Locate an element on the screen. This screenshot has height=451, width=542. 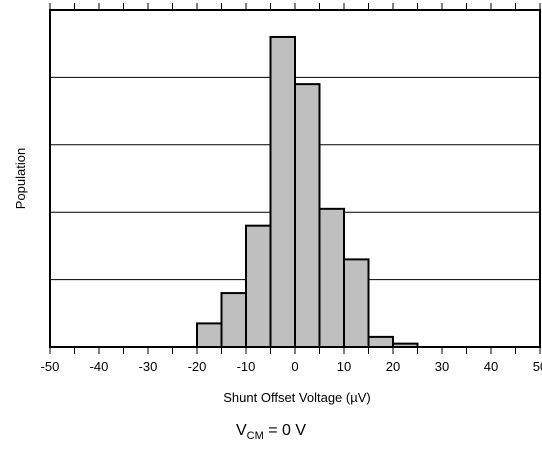
x-tick-label: -50 is located at coordinates (50, 366).